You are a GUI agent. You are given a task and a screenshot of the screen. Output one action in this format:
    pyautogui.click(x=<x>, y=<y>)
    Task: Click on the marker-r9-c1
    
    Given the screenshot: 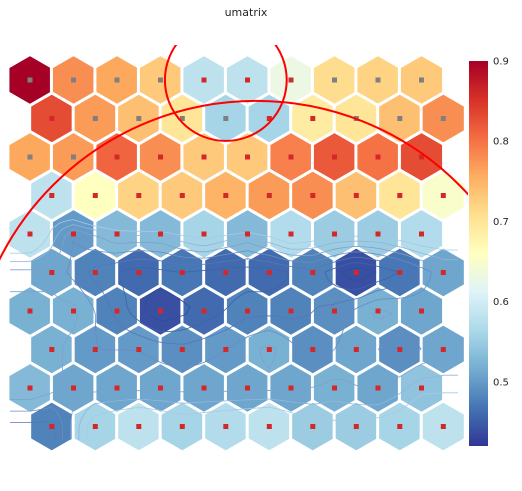 What is the action you would take?
    pyautogui.click(x=95, y=426)
    